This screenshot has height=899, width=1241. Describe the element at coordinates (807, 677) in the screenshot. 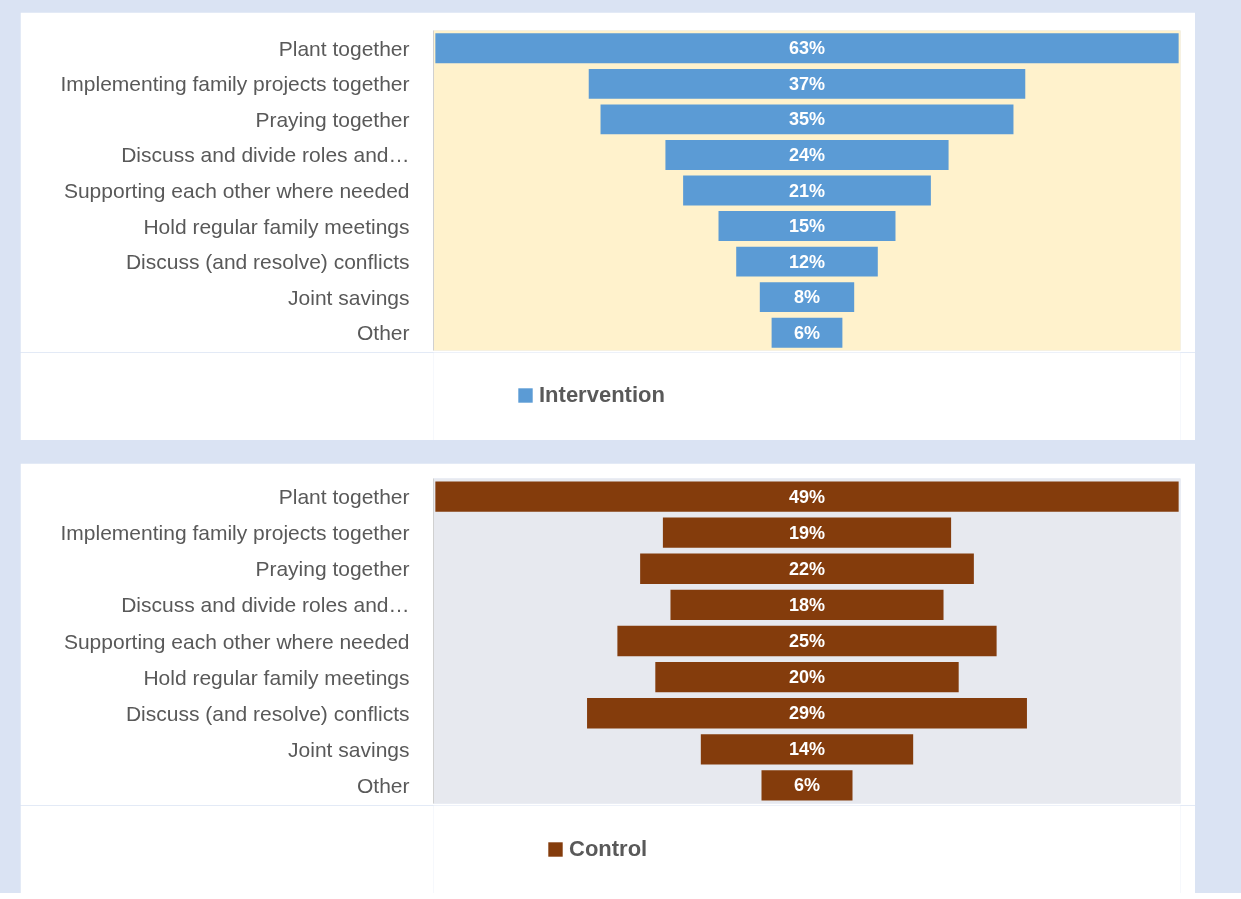

I see `data-label: 20%` at that location.